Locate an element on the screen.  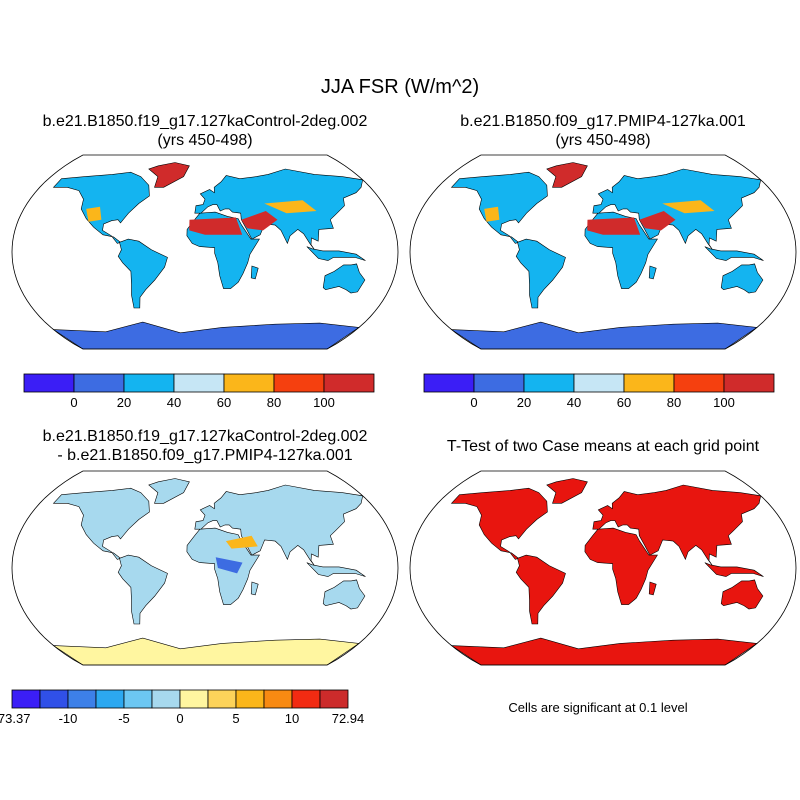
positive-difference-region is located at coordinates (241, 542).